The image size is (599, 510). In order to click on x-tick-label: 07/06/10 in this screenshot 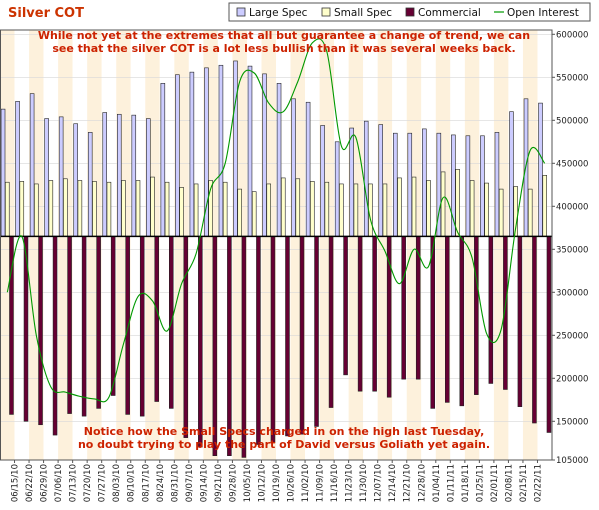, I will do `click(59, 483)`.